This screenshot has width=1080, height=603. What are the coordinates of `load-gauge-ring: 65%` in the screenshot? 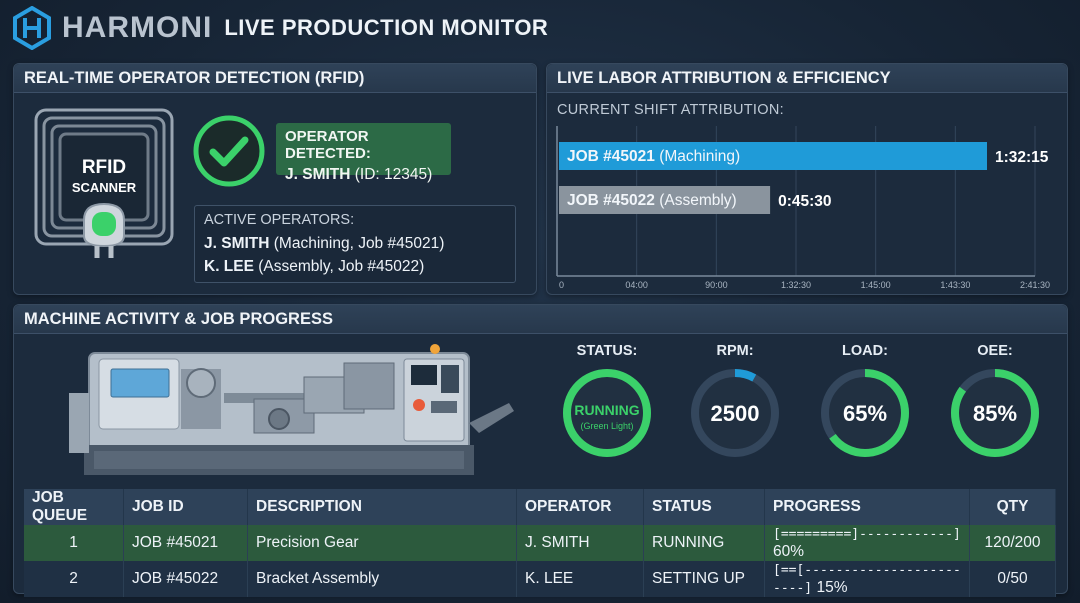 It's located at (865, 413).